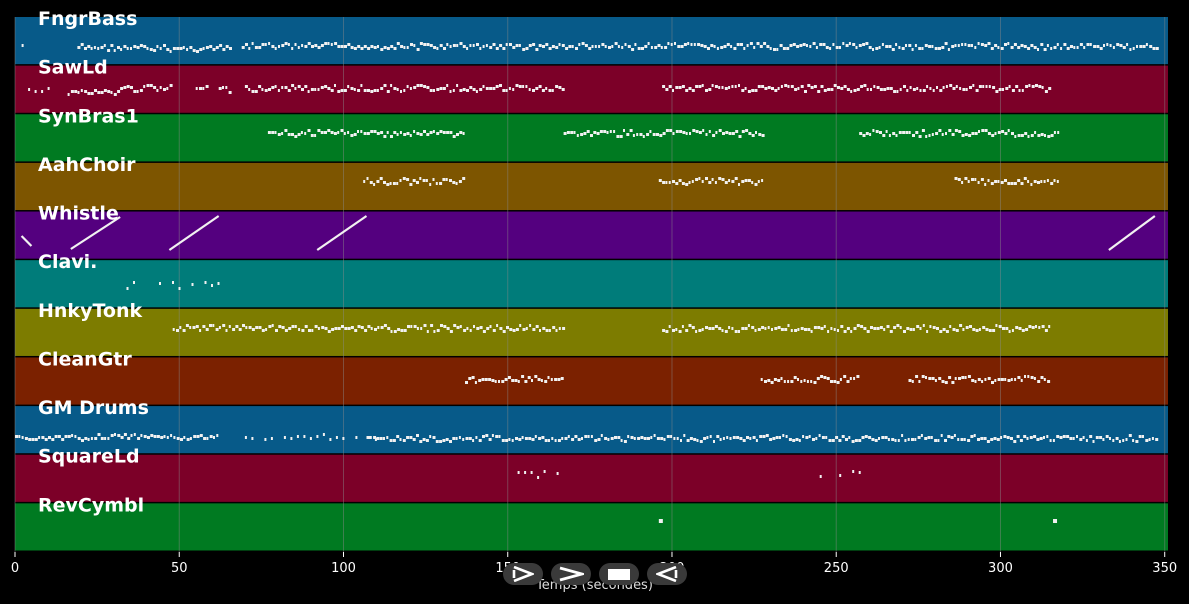  What do you see at coordinates (78, 214) in the screenshot?
I see `track-label: Whistle` at bounding box center [78, 214].